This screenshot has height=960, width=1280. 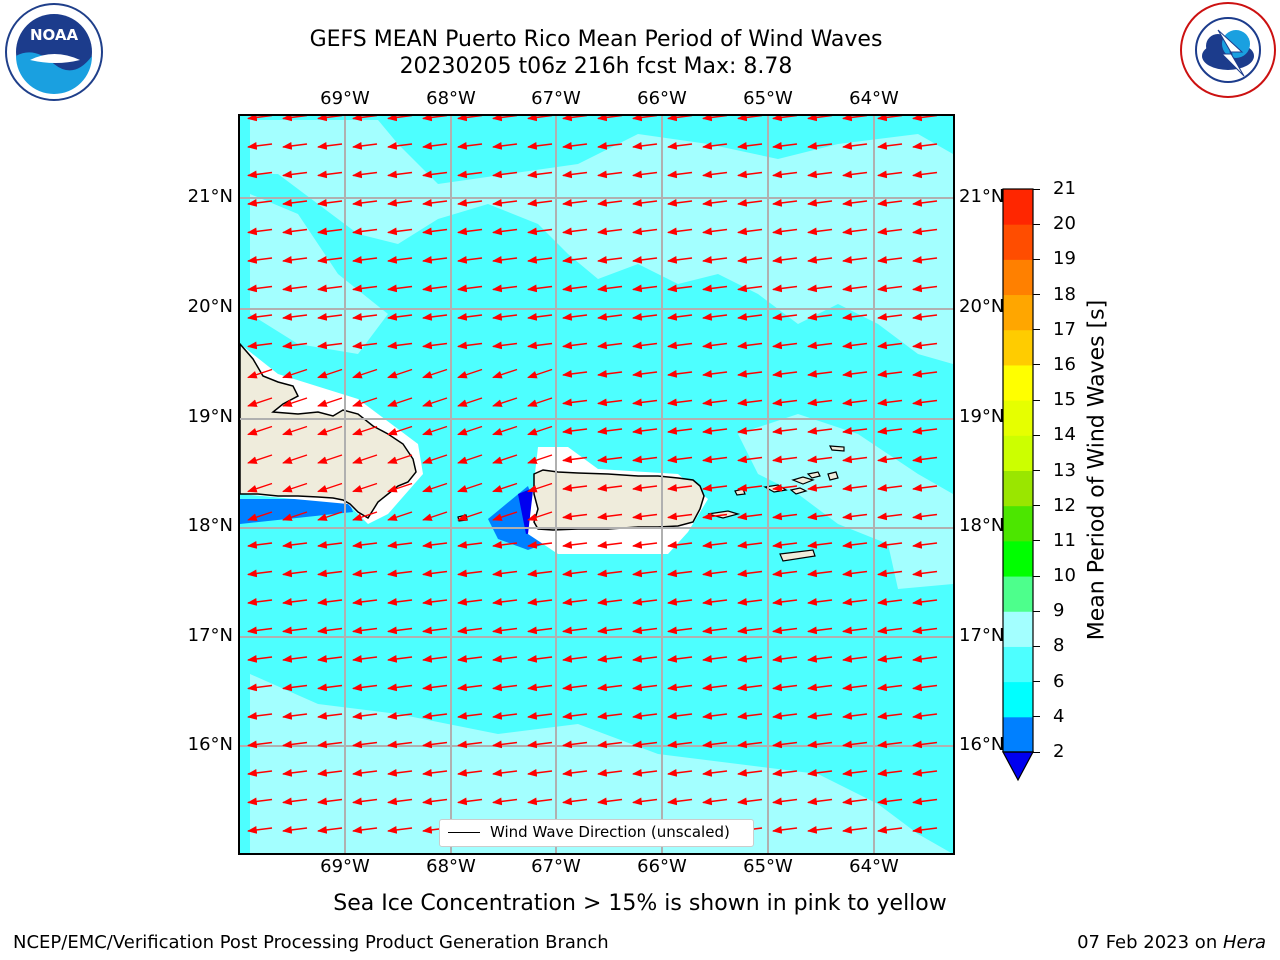 What do you see at coordinates (556, 866) in the screenshot?
I see `lon-label-bottom: 67°W` at bounding box center [556, 866].